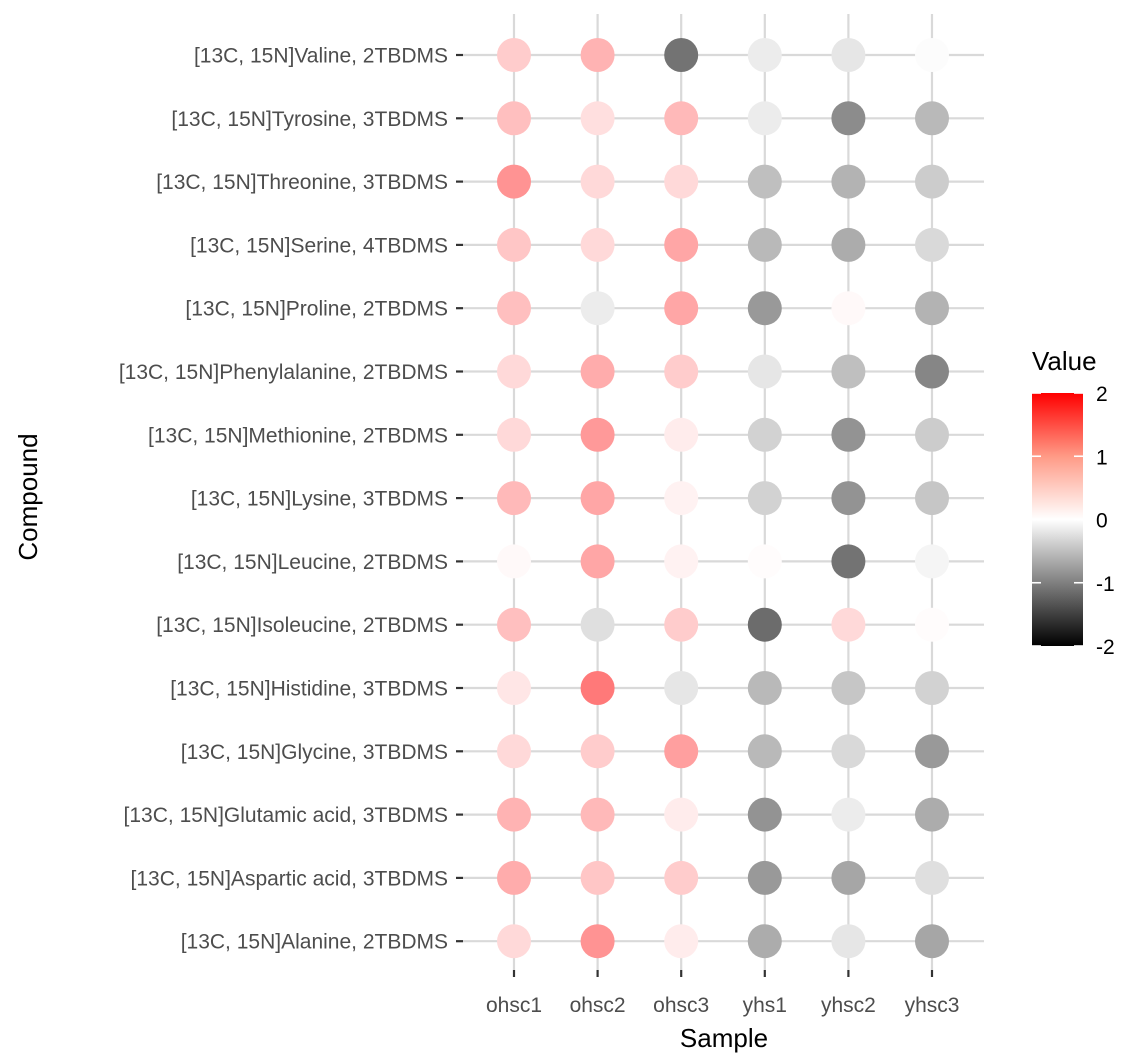 This screenshot has width=1148, height=1059. Describe the element at coordinates (1102, 457) in the screenshot. I see `legend-tick-label: 1` at that location.